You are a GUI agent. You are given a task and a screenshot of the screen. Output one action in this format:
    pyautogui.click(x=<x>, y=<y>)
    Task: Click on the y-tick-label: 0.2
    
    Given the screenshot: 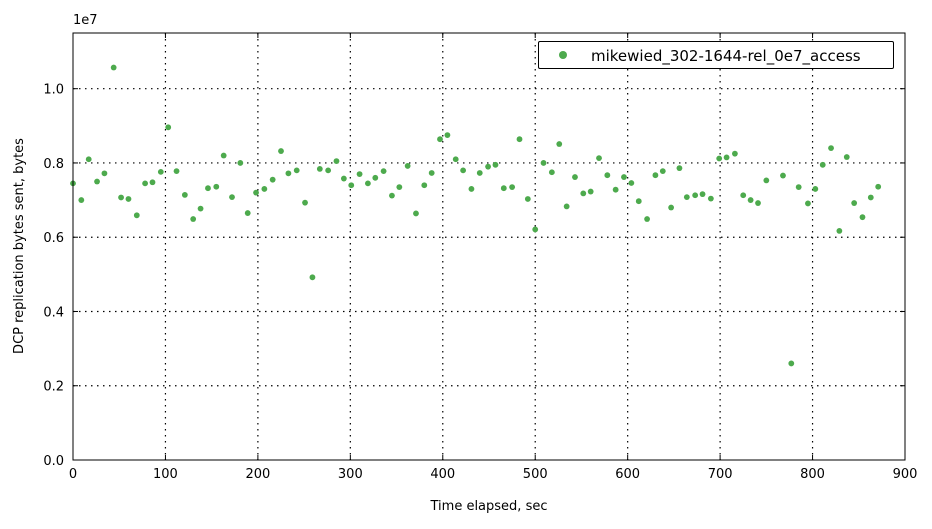 What is the action you would take?
    pyautogui.click(x=53, y=387)
    